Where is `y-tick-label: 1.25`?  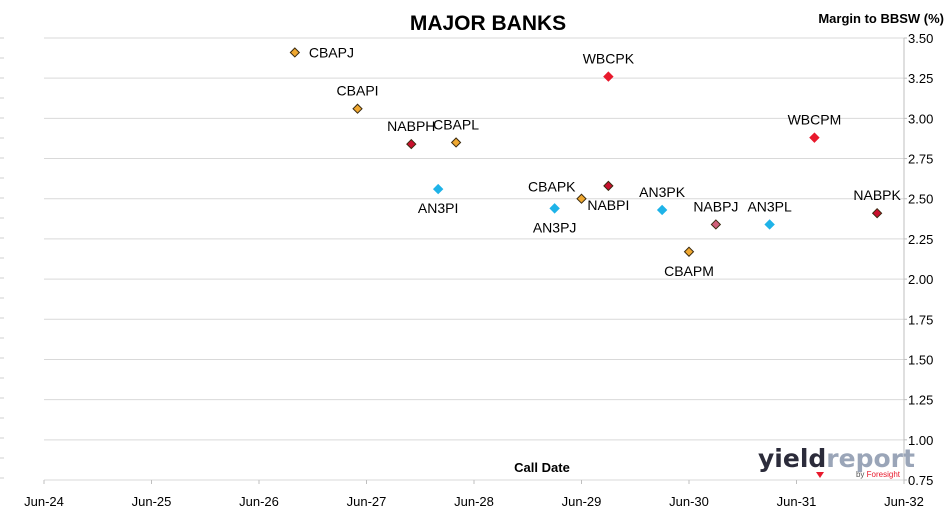
y-tick-label: 1.25 is located at coordinates (920, 400).